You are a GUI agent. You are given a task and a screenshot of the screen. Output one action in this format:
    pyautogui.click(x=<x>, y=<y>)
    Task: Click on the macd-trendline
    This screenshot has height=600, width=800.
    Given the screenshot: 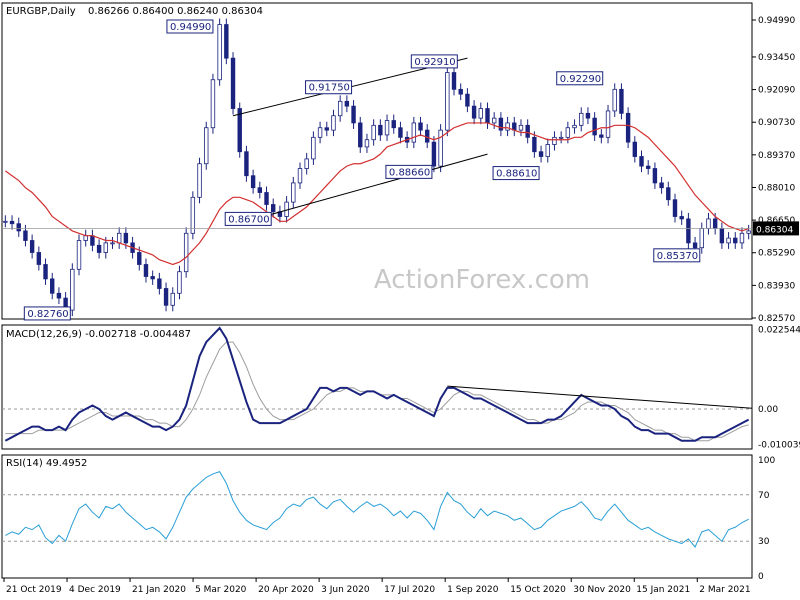 What is the action you would take?
    pyautogui.click(x=600, y=397)
    